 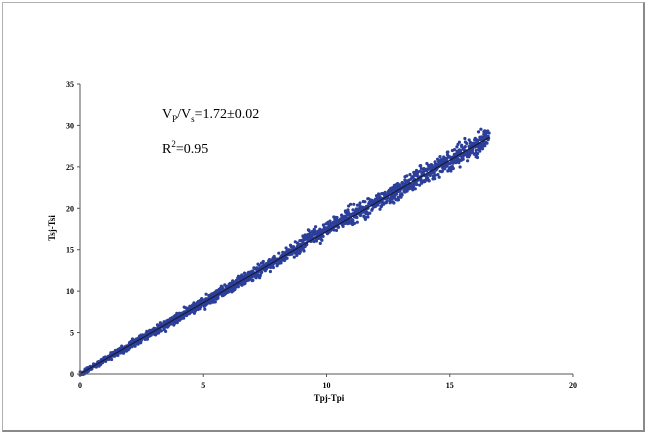 I want to click on y-tick-label: 10, so click(x=70, y=291).